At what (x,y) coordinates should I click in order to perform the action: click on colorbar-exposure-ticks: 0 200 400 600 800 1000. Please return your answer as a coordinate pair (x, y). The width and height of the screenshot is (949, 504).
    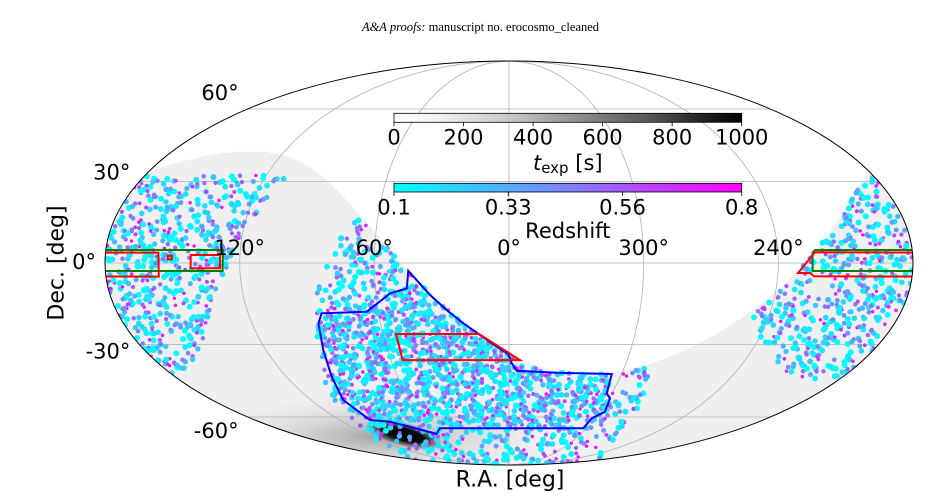
    Looking at the image, I should click on (577, 136).